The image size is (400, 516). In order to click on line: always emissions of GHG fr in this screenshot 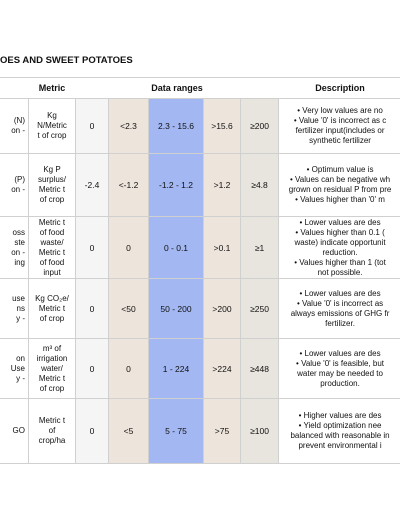, I will do `click(340, 313)`.